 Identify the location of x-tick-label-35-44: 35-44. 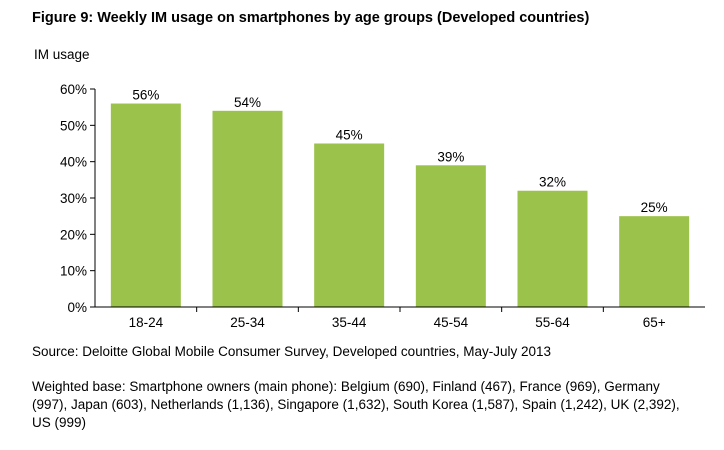
(349, 322).